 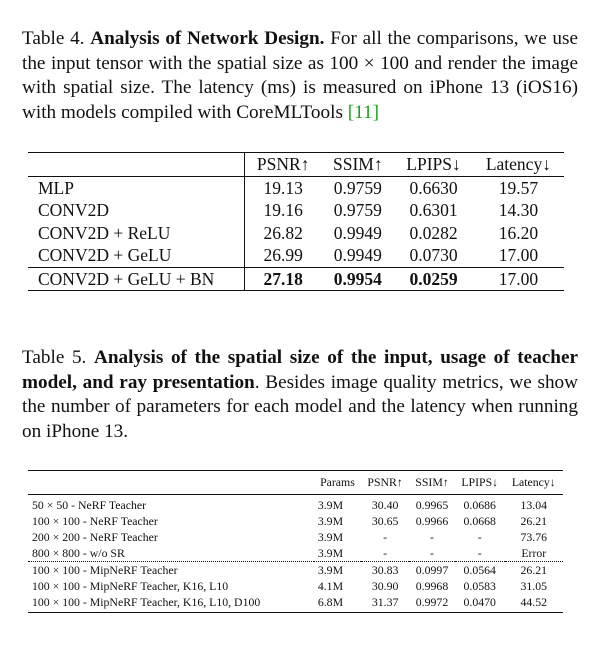 I want to click on table5-header-row: Params PSNR↑ SSIM↑ LPIPS↓ Latency↓, so click(x=295, y=482).